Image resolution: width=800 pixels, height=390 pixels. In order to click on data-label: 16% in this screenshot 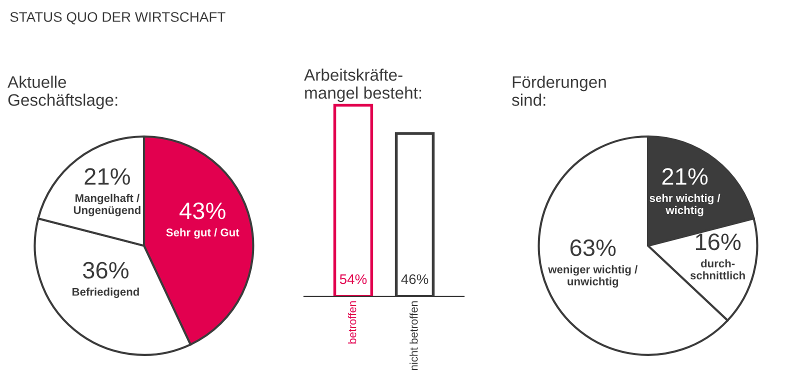, I will do `click(718, 242)`.